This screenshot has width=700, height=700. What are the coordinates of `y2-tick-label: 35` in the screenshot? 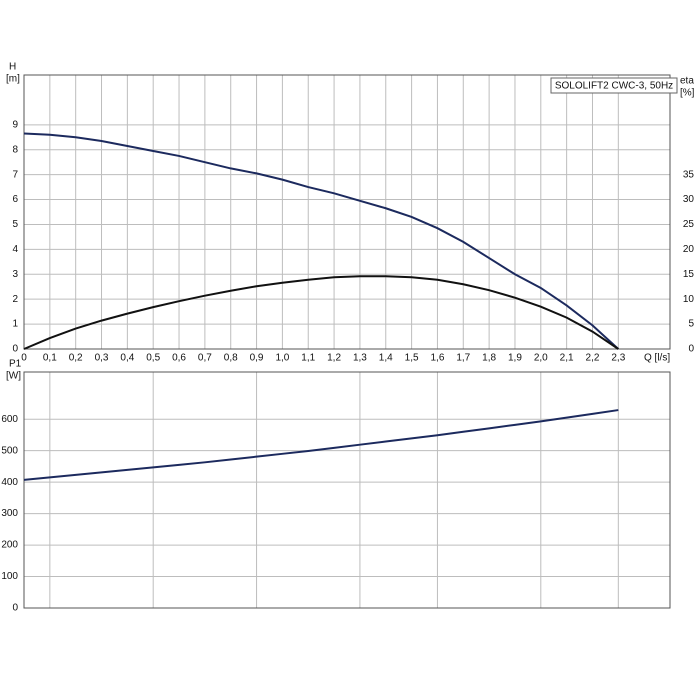 It's located at (689, 174).